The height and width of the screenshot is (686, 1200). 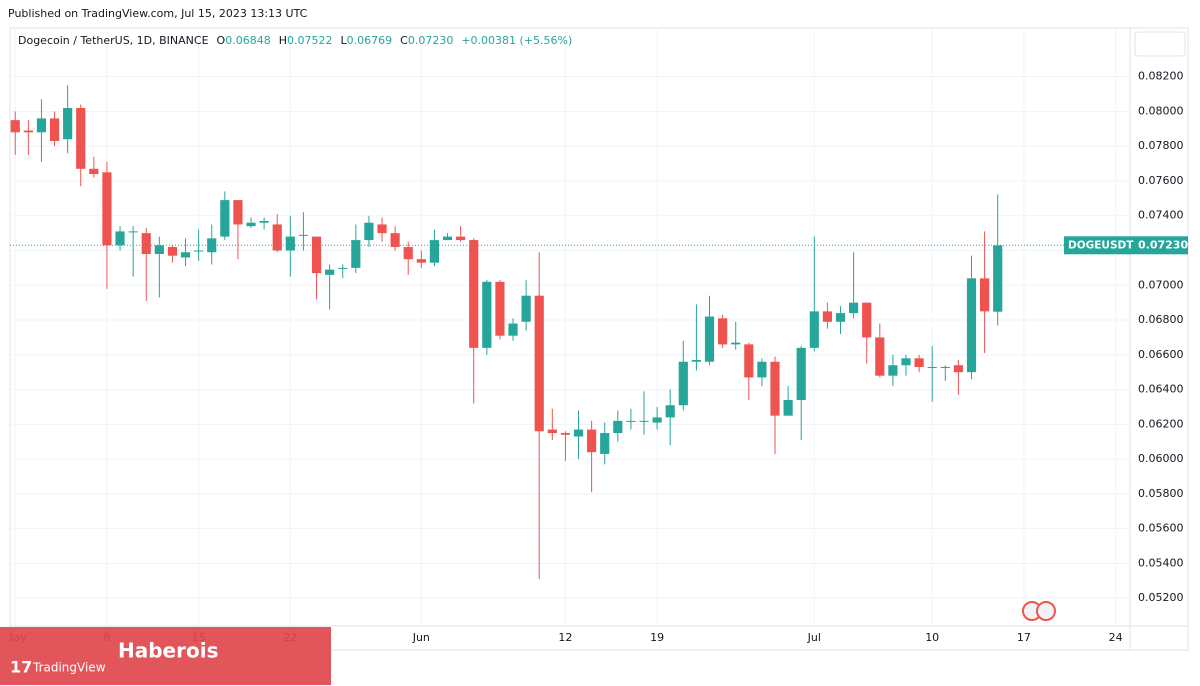 What do you see at coordinates (310, 40) in the screenshot?
I see `value: 0.07522` at bounding box center [310, 40].